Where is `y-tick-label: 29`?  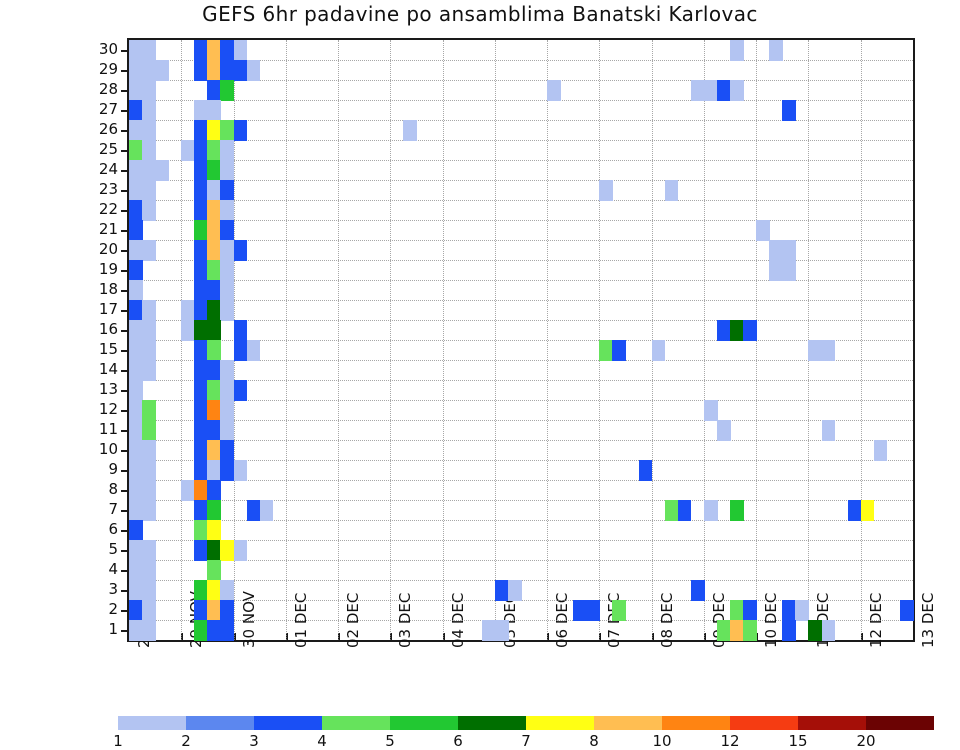
y-tick-label: 29 is located at coordinates (108, 69).